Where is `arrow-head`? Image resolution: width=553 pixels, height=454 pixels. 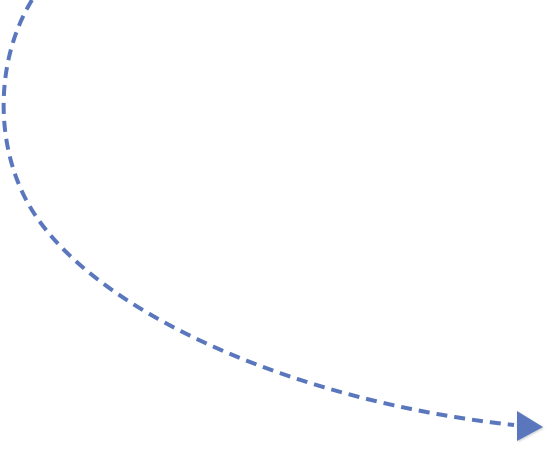
arrow-head is located at coordinates (530, 426).